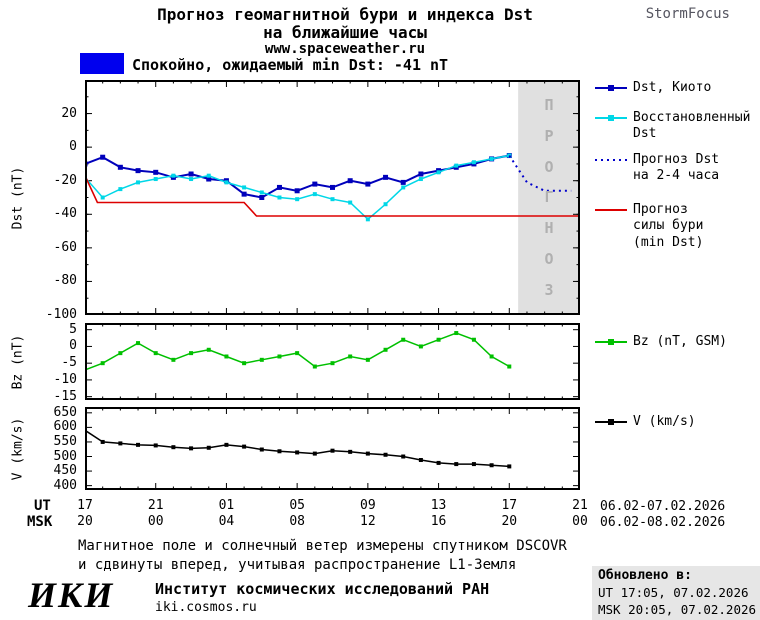  What do you see at coordinates (206, 607) in the screenshot?
I see `iki-site-url: iki.cosmos.ru` at bounding box center [206, 607].